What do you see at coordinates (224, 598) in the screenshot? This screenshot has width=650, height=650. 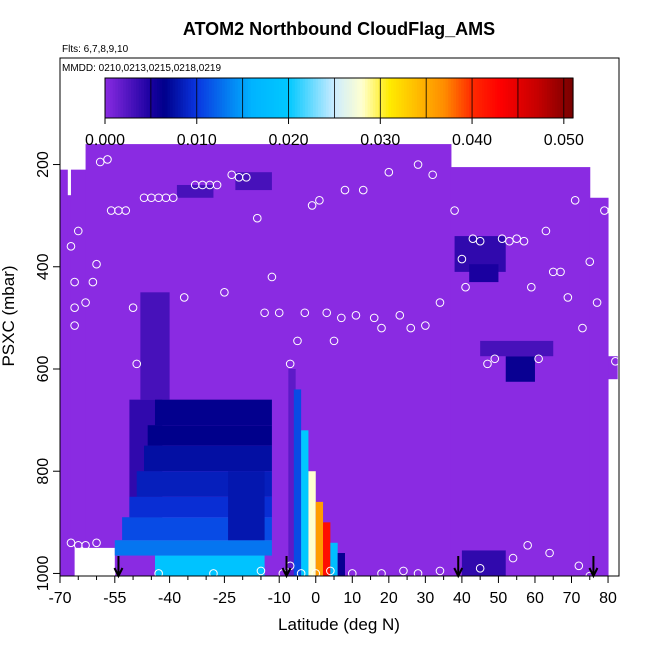 I see `x-tick-label-3: -25` at bounding box center [224, 598].